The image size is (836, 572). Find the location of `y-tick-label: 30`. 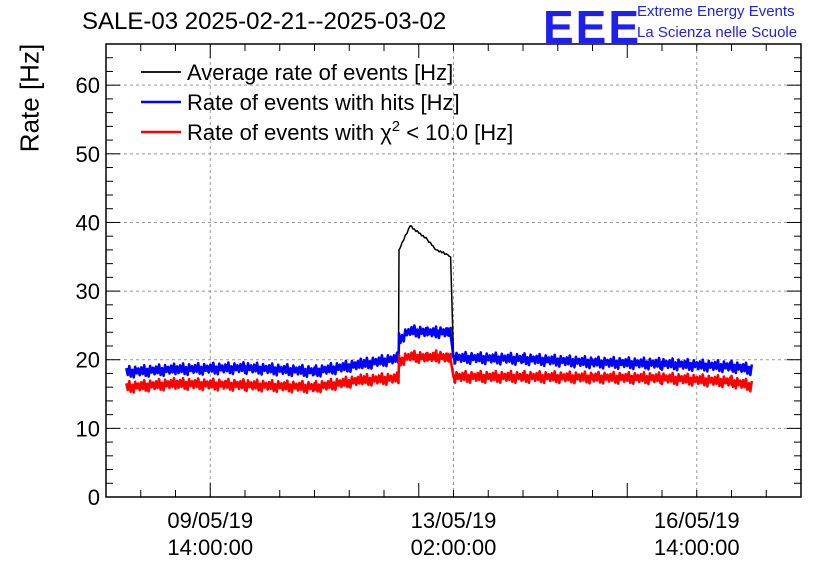

y-tick-label: 30 is located at coordinates (88, 291).